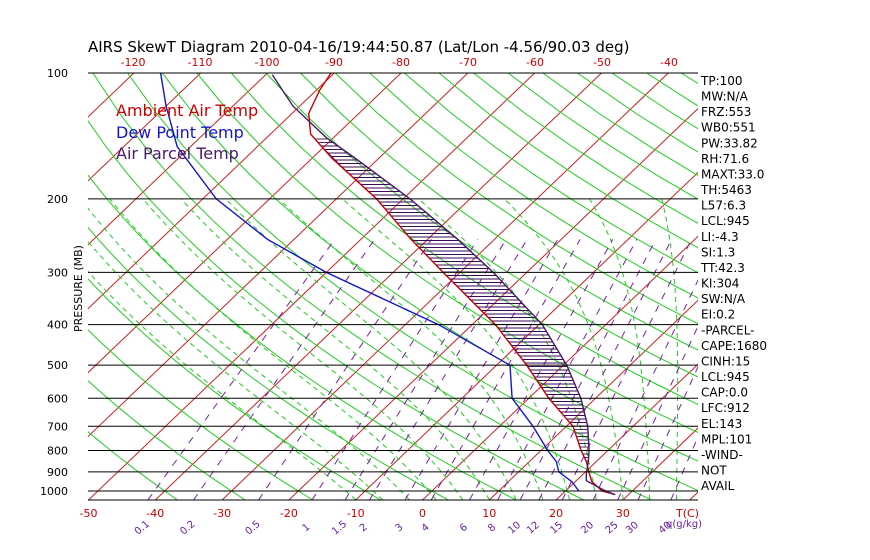 This screenshot has height=560, width=870. I want to click on index-value: MAXT:33.0, so click(732, 174).